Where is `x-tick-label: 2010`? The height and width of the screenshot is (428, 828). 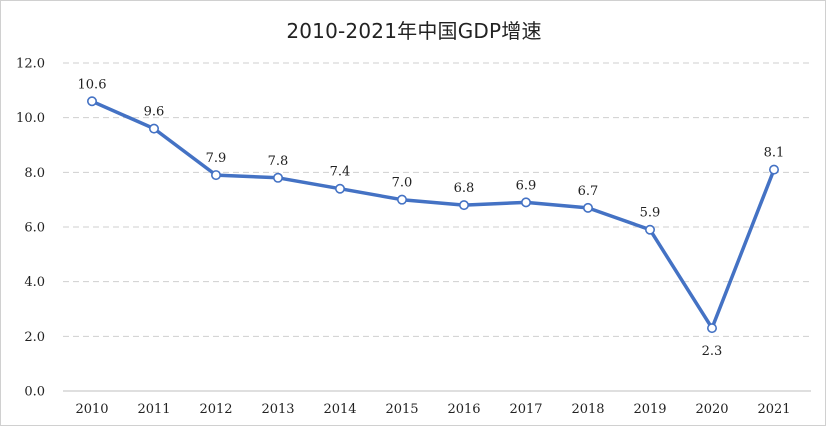
x-tick-label: 2010 is located at coordinates (91, 409).